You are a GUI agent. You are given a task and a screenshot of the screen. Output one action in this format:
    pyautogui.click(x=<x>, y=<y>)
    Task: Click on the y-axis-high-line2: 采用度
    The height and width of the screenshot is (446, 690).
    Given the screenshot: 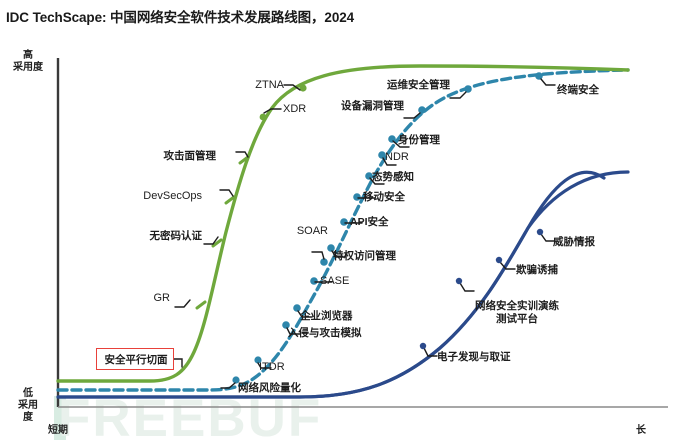 What is the action you would take?
    pyautogui.click(x=28, y=67)
    